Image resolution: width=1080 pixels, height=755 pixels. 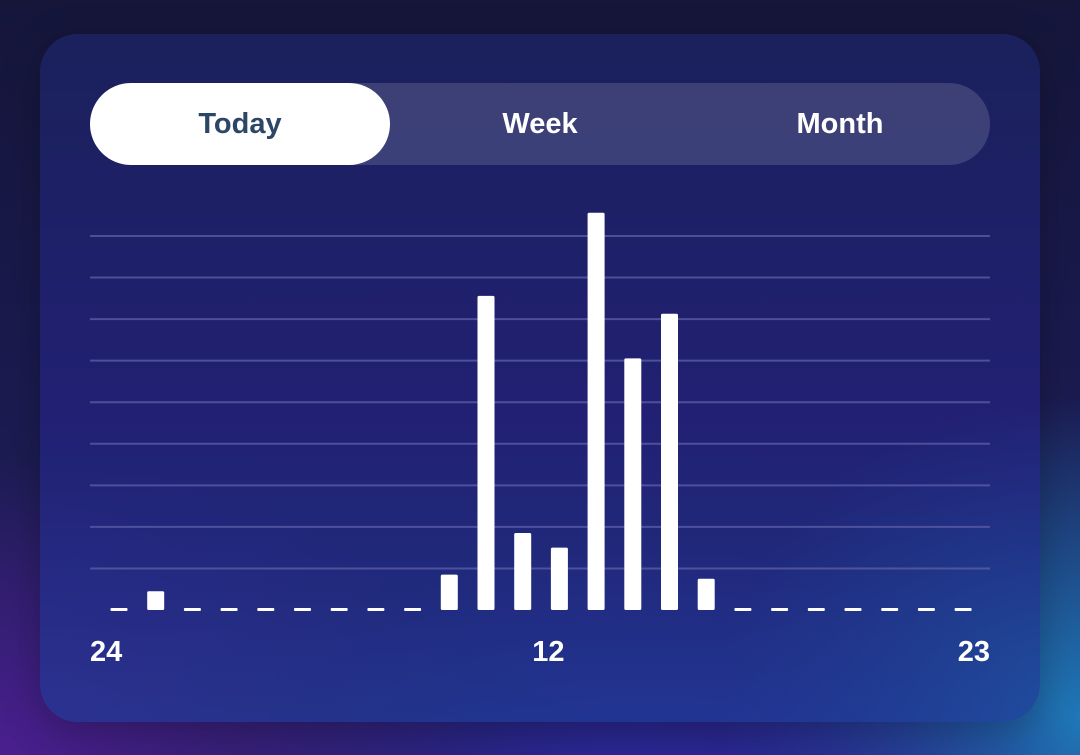 What do you see at coordinates (240, 124) in the screenshot?
I see `tab-today: Today` at bounding box center [240, 124].